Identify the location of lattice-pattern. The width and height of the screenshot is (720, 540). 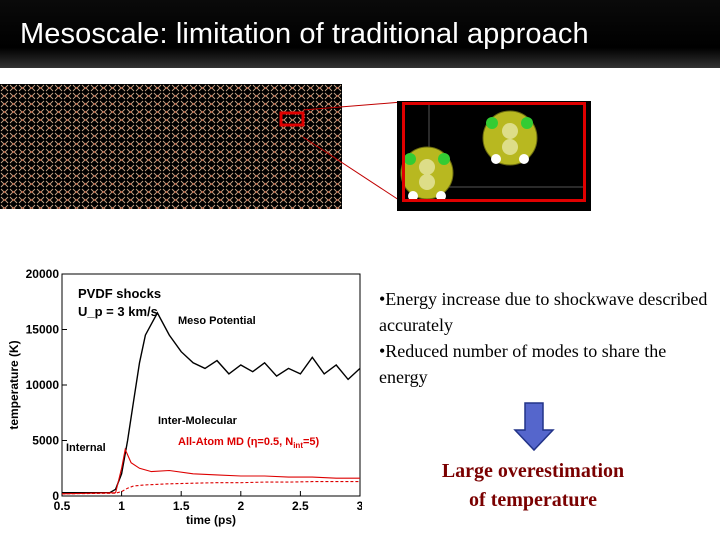
(171, 146).